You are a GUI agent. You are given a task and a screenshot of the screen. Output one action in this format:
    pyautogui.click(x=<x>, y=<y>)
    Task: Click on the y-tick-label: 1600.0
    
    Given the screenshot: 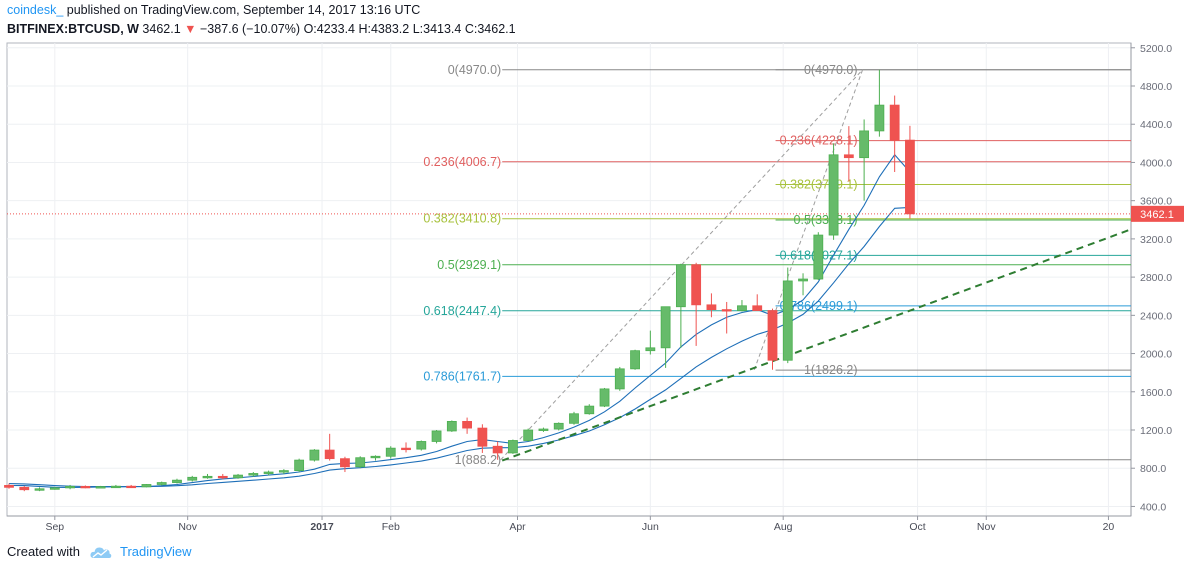 What is the action you would take?
    pyautogui.click(x=1156, y=393)
    